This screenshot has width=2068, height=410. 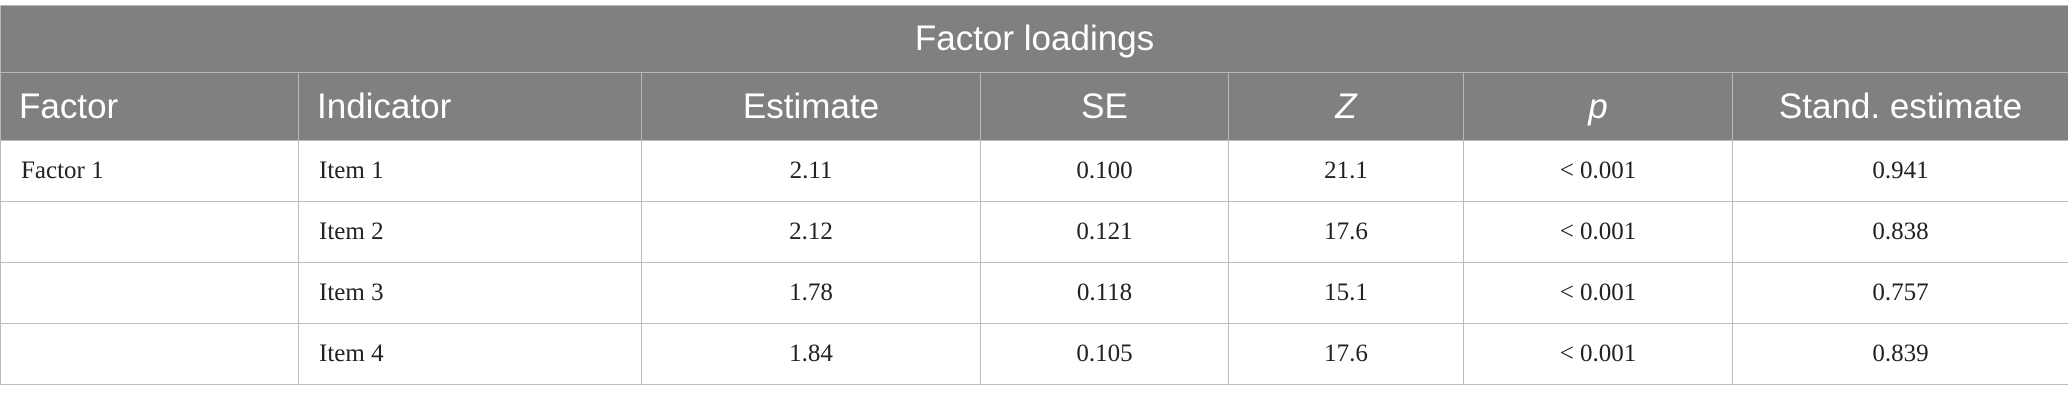 I want to click on column-header: Z, so click(x=1346, y=107).